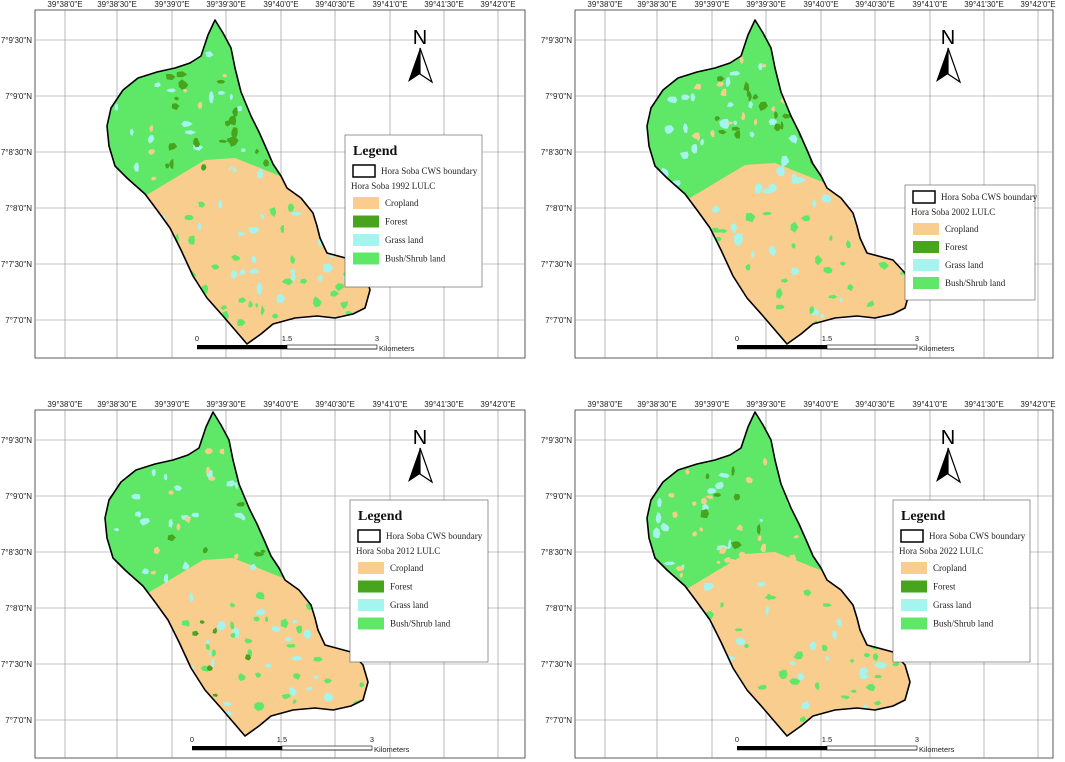 This screenshot has width=1065, height=762. I want to click on longitude-label: 39°41'0"E, so click(929, 404).